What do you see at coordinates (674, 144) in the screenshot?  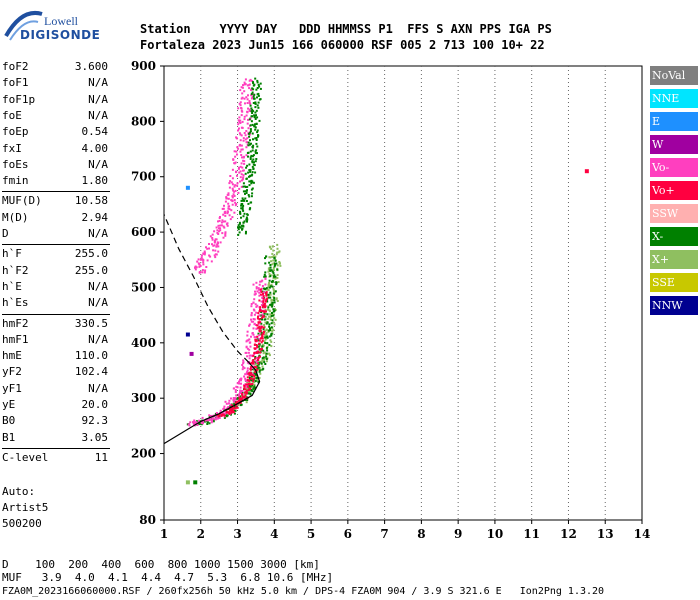 I see `legend-item: W` at bounding box center [674, 144].